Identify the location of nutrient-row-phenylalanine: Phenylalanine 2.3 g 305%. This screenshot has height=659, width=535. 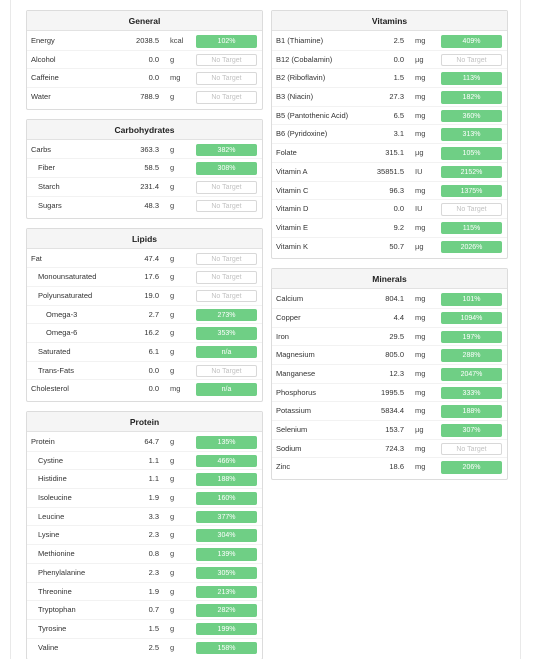
(144, 573).